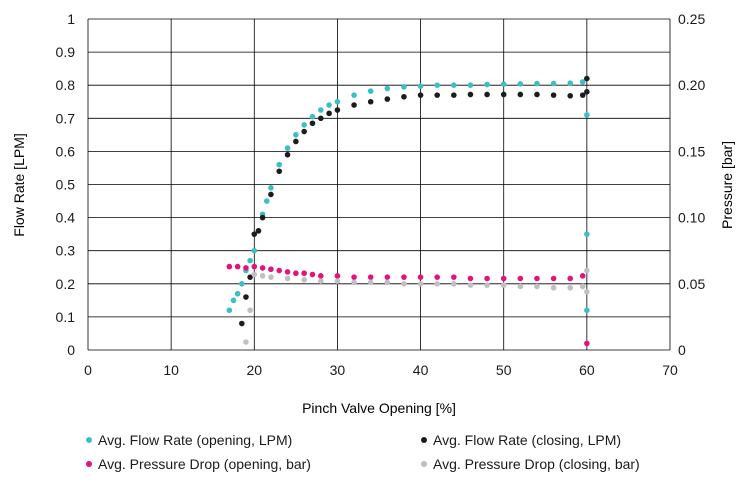  What do you see at coordinates (66, 218) in the screenshot?
I see `y-tick-label: 0.4` at bounding box center [66, 218].